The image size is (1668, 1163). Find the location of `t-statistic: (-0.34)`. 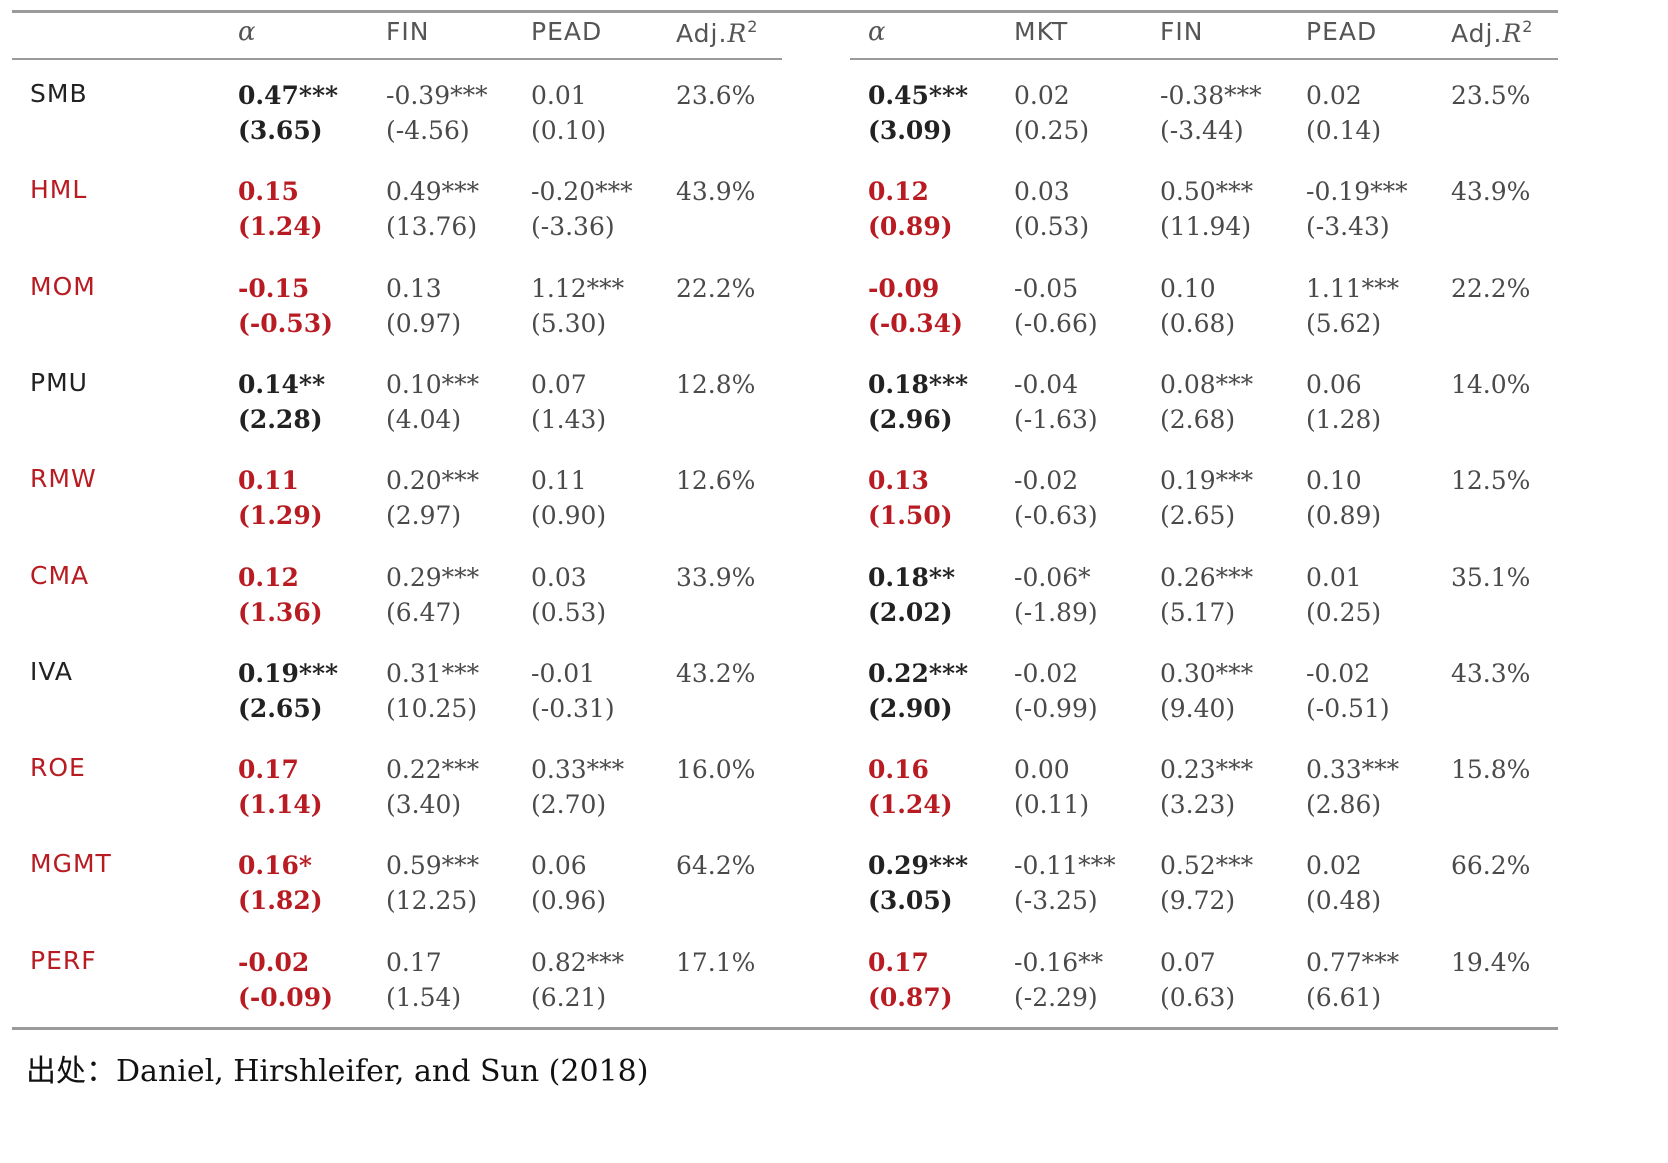

t-statistic: (-0.34) is located at coordinates (915, 323).